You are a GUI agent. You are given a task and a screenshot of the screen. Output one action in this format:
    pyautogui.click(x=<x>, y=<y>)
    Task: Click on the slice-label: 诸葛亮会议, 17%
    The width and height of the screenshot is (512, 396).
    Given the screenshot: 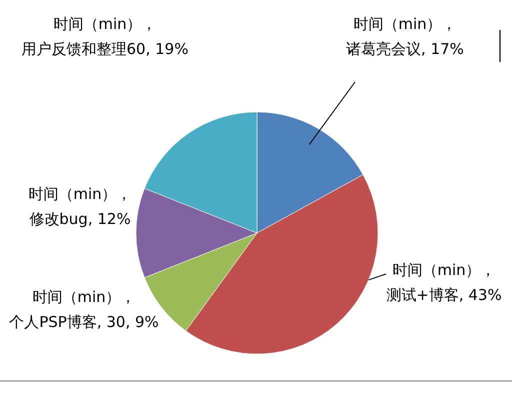 What is the action you would take?
    pyautogui.click(x=405, y=49)
    